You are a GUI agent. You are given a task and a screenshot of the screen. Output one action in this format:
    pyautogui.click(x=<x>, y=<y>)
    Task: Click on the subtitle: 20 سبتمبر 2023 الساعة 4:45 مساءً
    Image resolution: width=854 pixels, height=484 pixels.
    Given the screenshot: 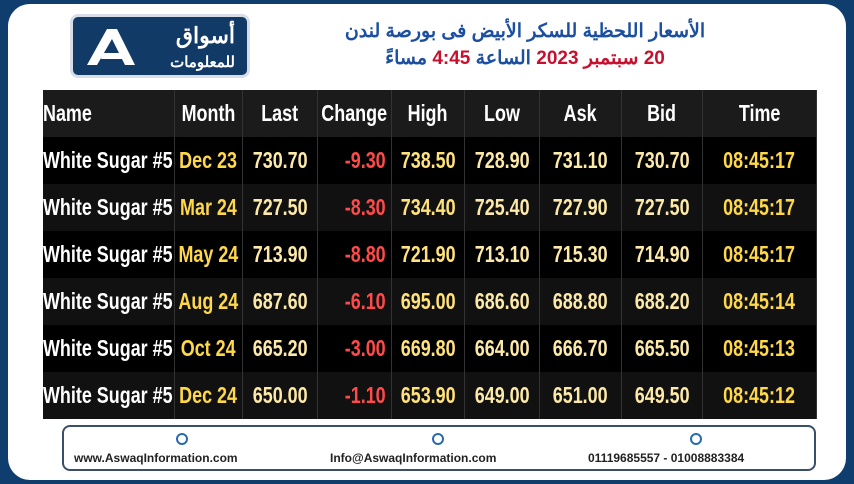 What is the action you would take?
    pyautogui.click(x=525, y=58)
    